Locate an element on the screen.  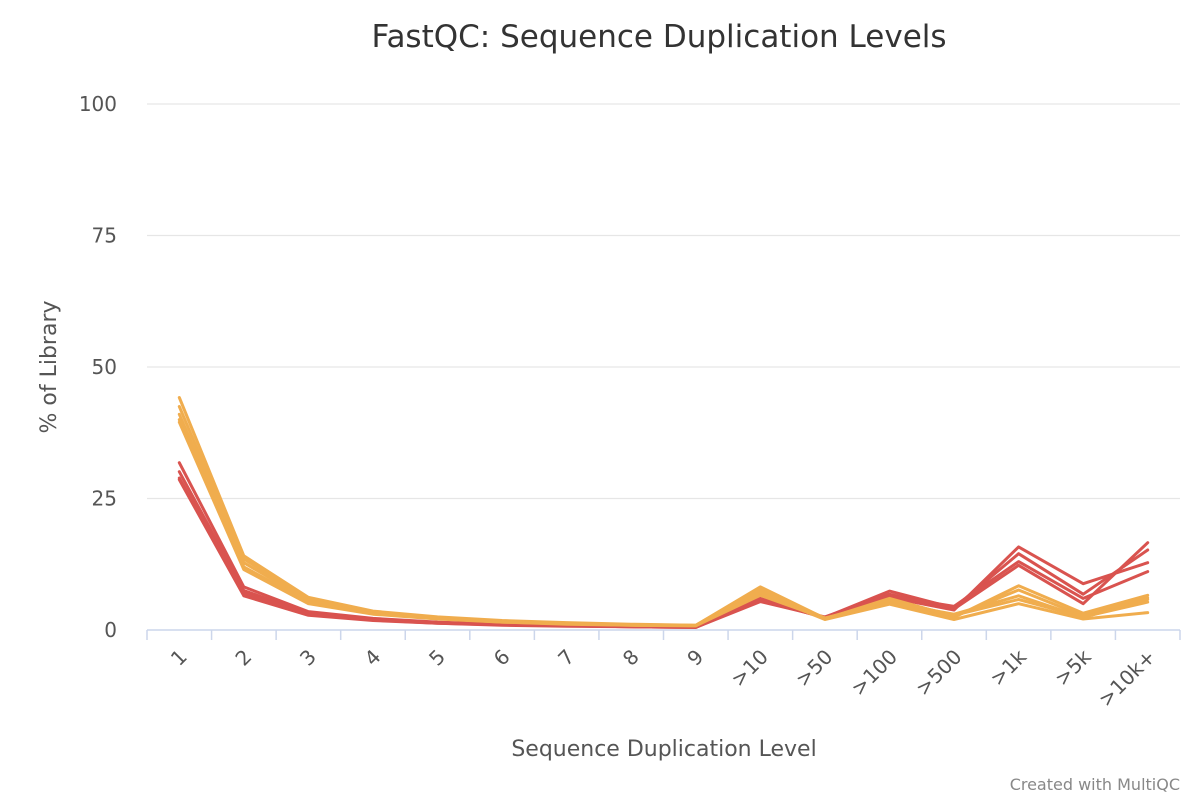
y-tick-label: 50 is located at coordinates (104, 367).